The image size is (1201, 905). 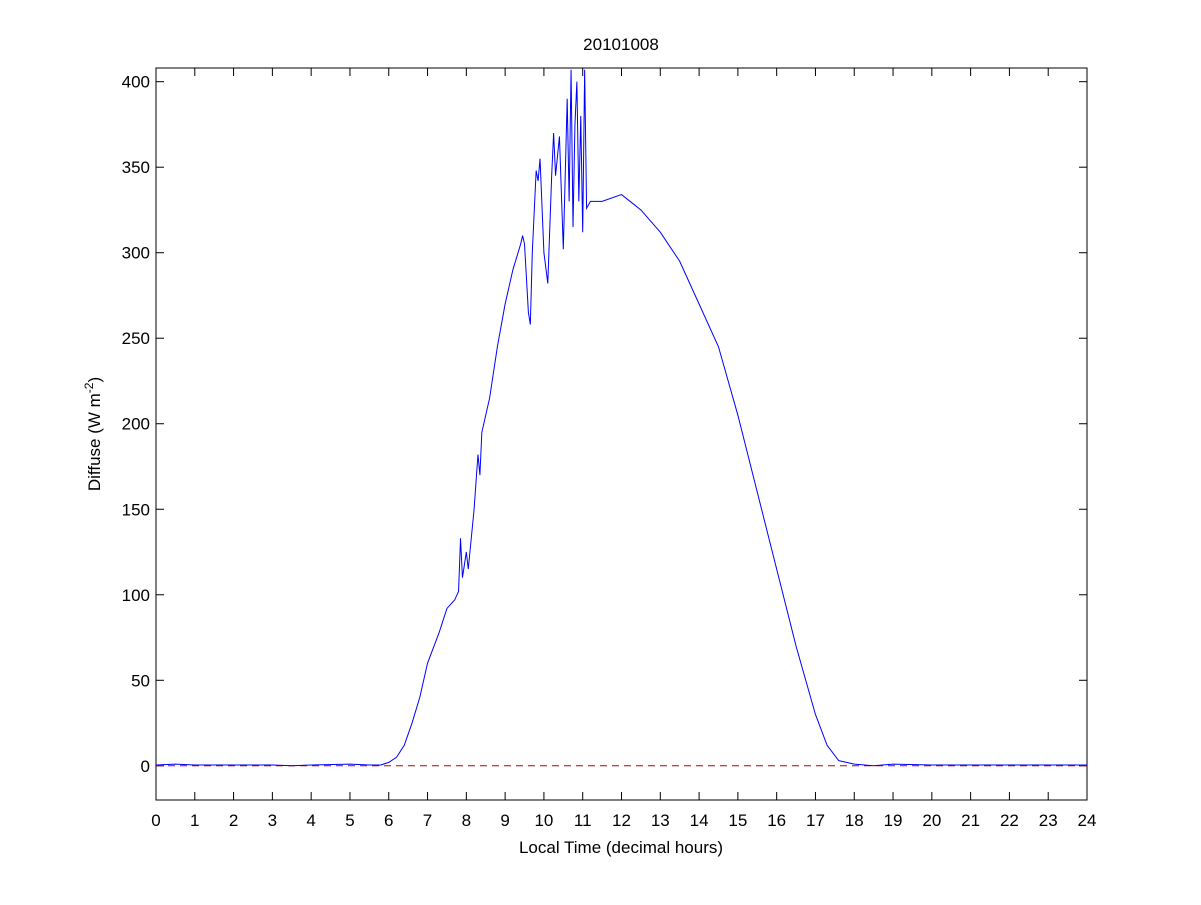 I want to click on x-tick-label: 20, so click(x=931, y=820).